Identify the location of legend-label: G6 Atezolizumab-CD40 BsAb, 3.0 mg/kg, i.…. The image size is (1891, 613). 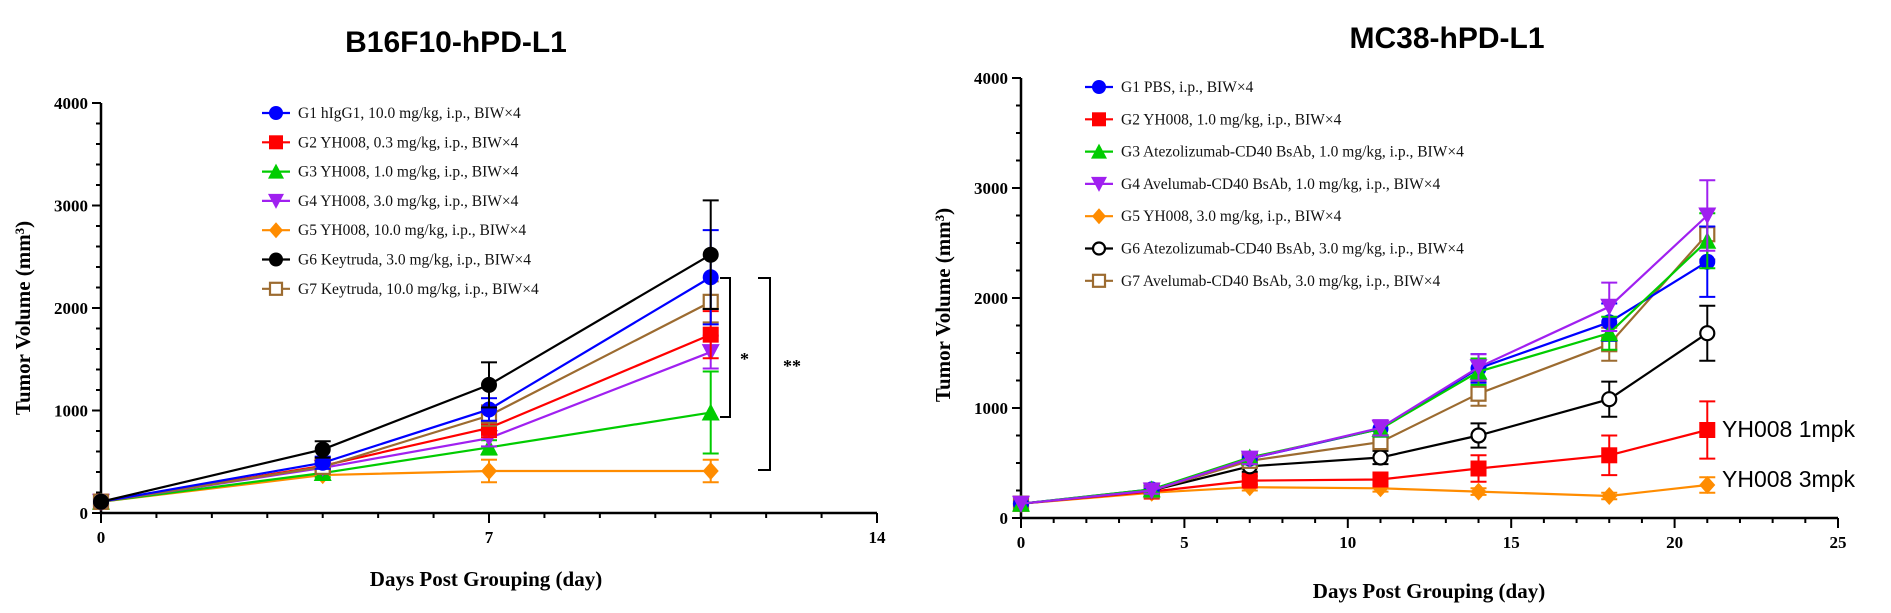
(1292, 249).